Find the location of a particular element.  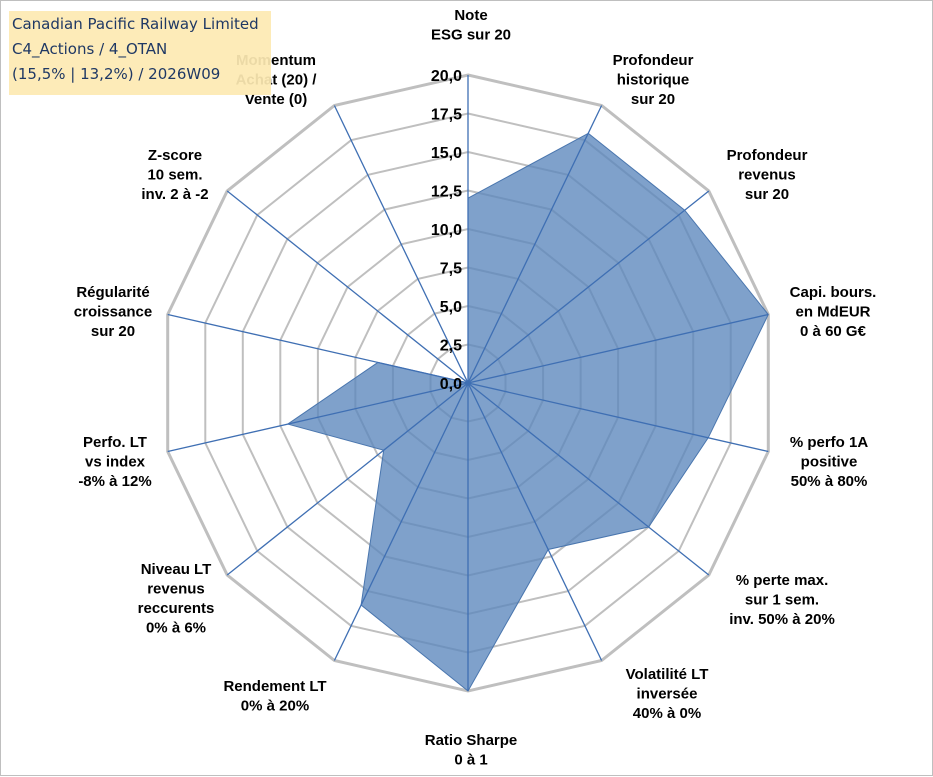

category-label: Volatilité LT inversée 40% à 0% is located at coordinates (667, 694).